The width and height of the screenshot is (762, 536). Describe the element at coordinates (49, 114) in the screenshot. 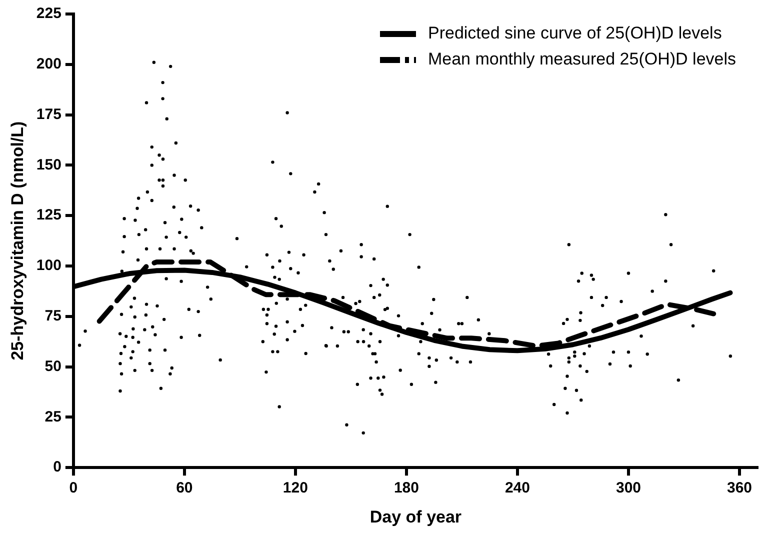

I see `y-tick-label: 175` at that location.